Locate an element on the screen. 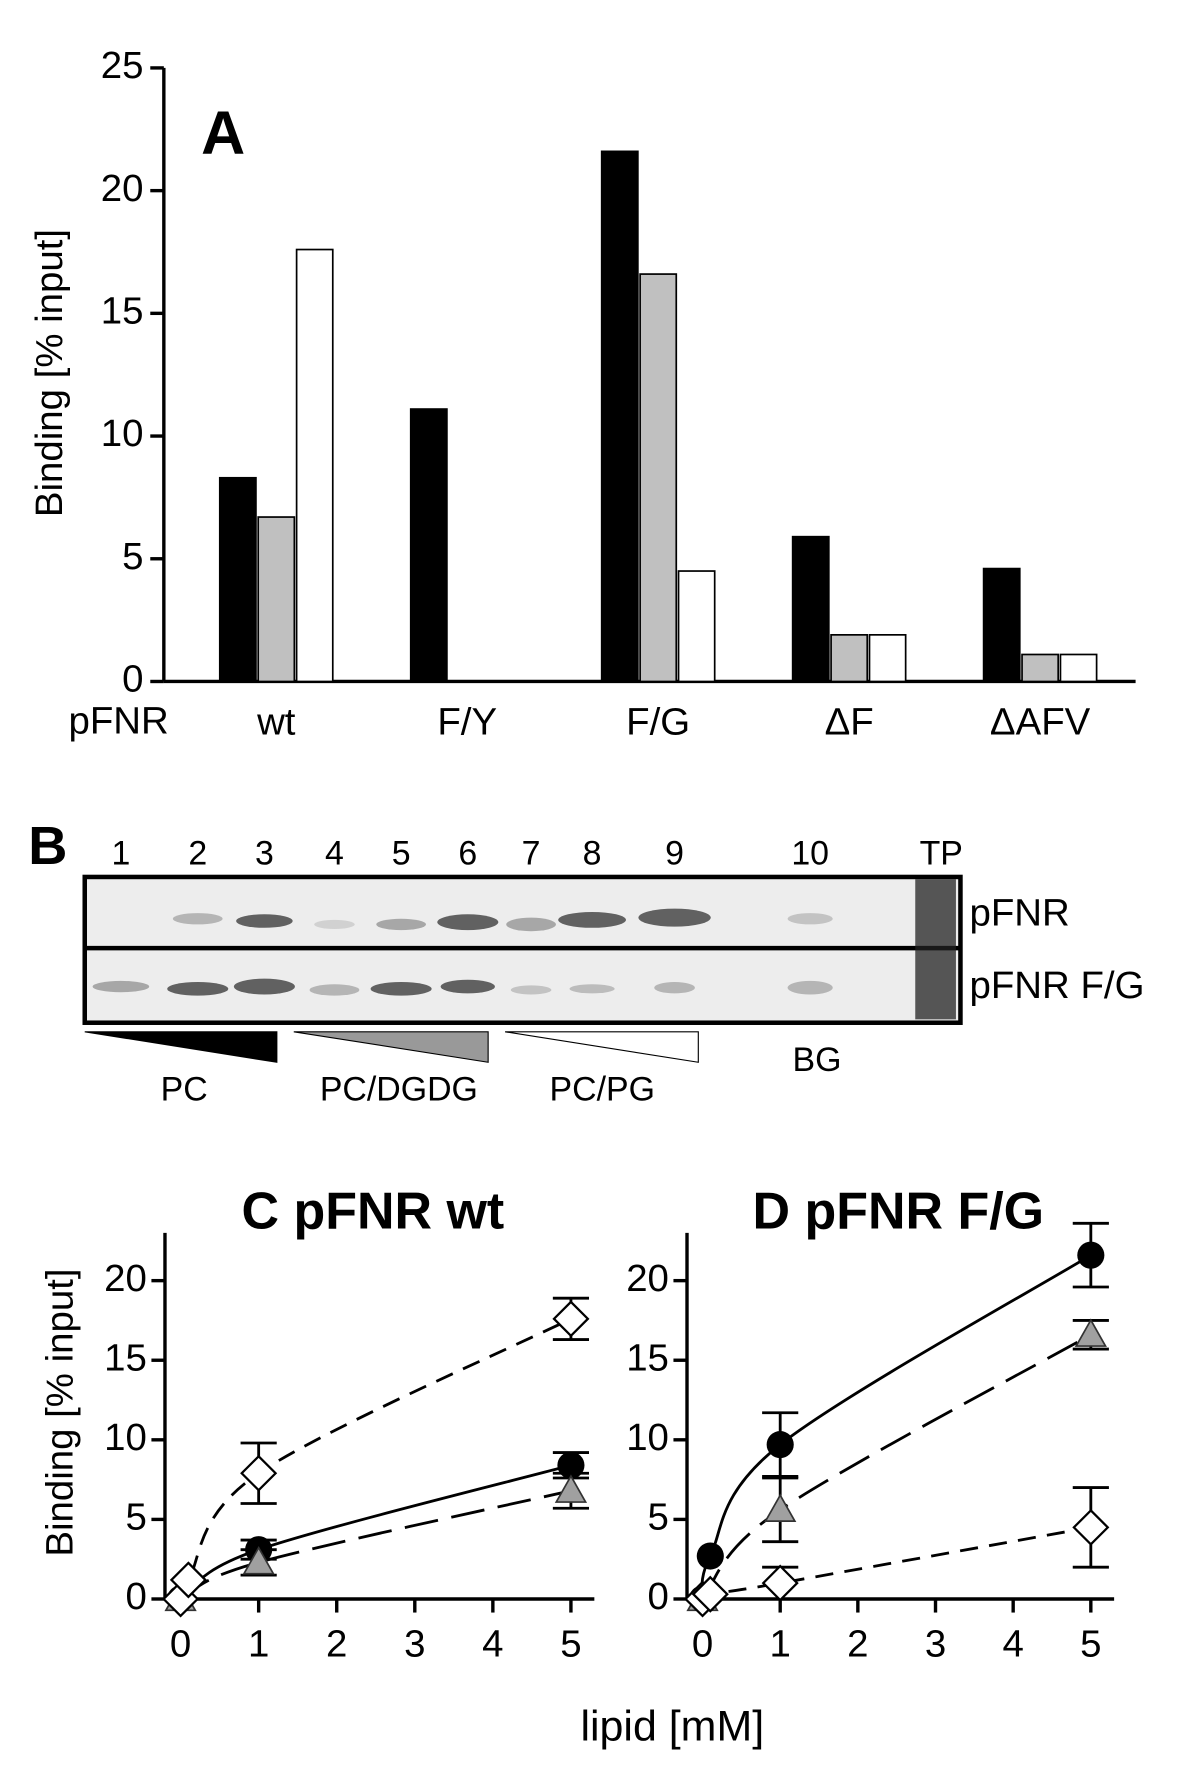 This screenshot has height=1772, width=1200. group-label: PC/PG is located at coordinates (602, 1090).